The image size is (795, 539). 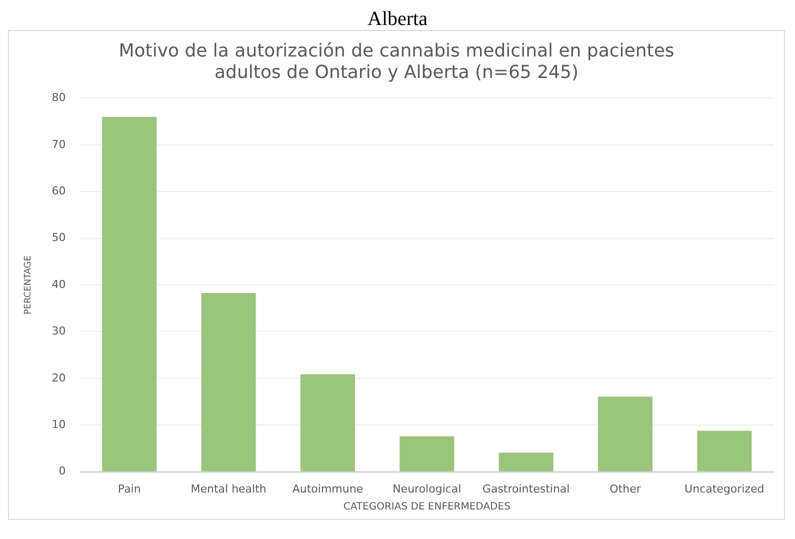 I want to click on x-tick-label: Gastrointestinal, so click(x=526, y=489).